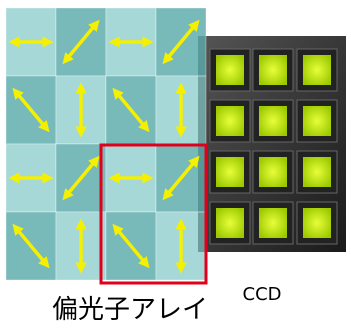 This screenshot has height=335, width=351. I want to click on polarizer-label: 偏光子アレイ, so click(130, 310).